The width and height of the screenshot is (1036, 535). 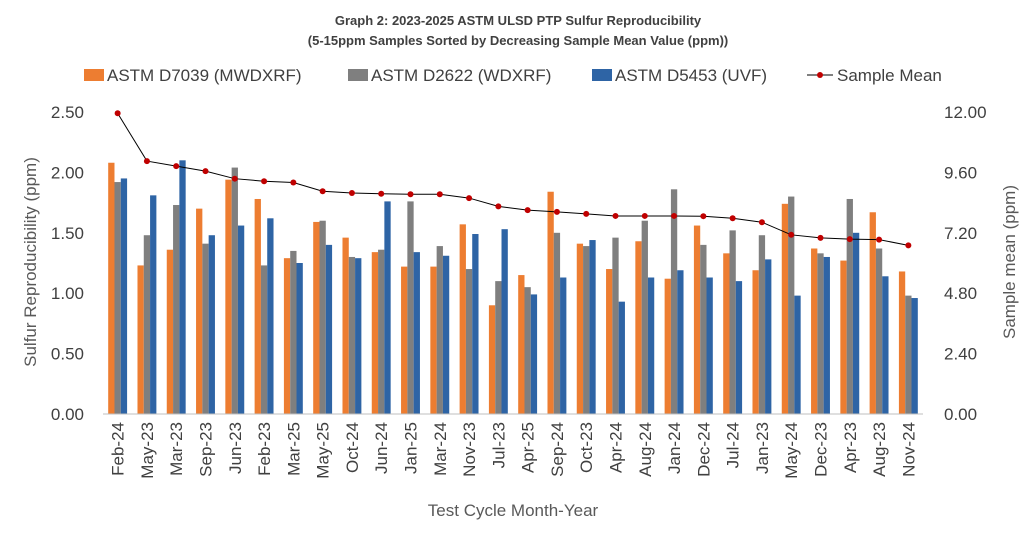 I want to click on x-tick-label: Jan-25, so click(x=411, y=448).